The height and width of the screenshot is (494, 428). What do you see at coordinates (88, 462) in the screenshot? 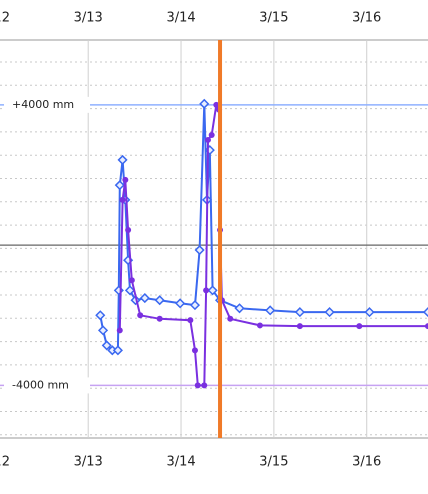
I see `x-tick-label-bottom: 3/13` at bounding box center [88, 462].